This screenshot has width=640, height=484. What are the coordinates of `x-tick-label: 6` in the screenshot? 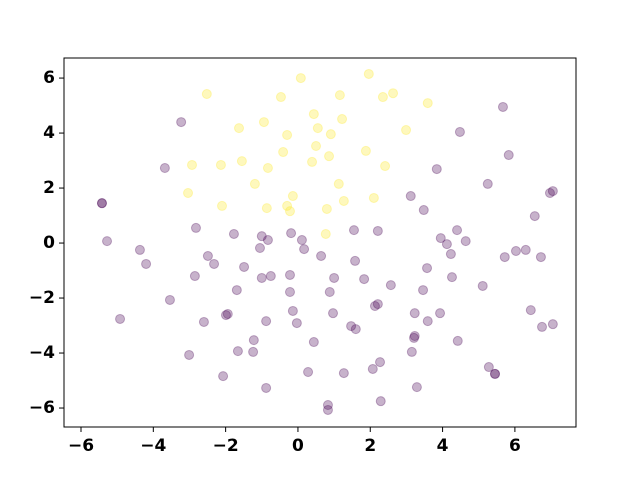 It's located at (515, 446).